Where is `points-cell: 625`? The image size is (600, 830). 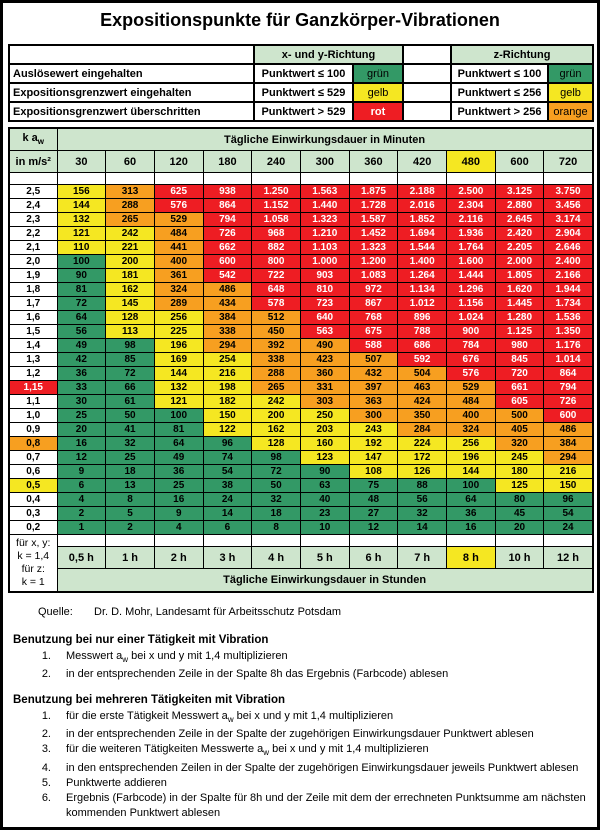 points-cell: 625 is located at coordinates (178, 191).